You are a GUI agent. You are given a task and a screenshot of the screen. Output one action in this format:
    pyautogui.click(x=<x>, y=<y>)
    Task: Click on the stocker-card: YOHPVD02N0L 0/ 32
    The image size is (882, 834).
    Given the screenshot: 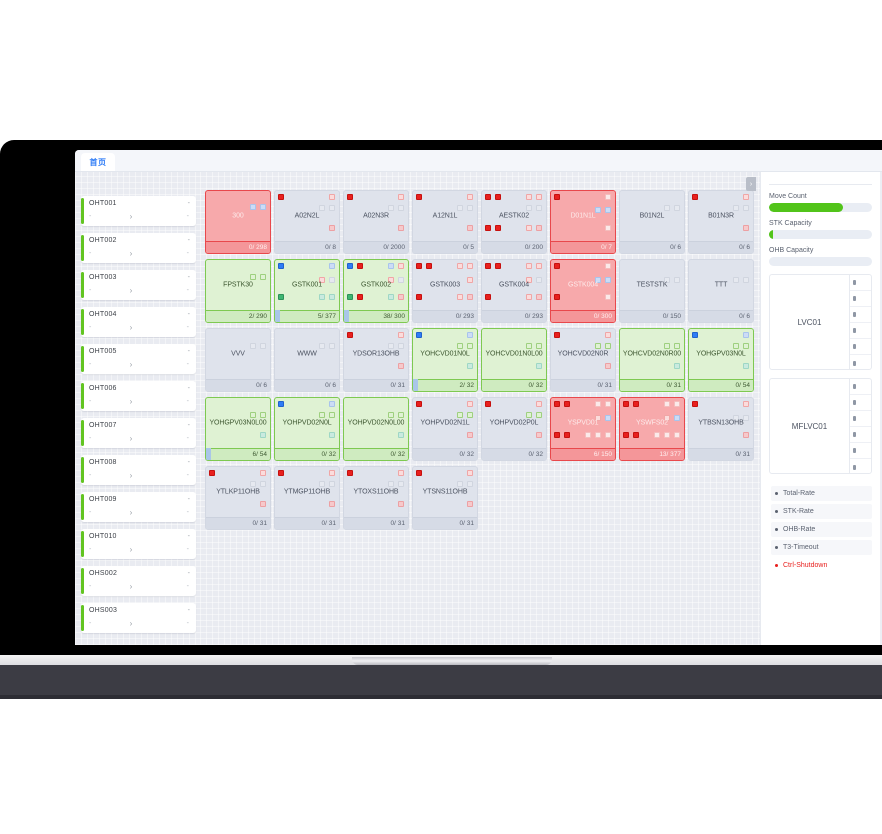 What is the action you would take?
    pyautogui.click(x=307, y=429)
    